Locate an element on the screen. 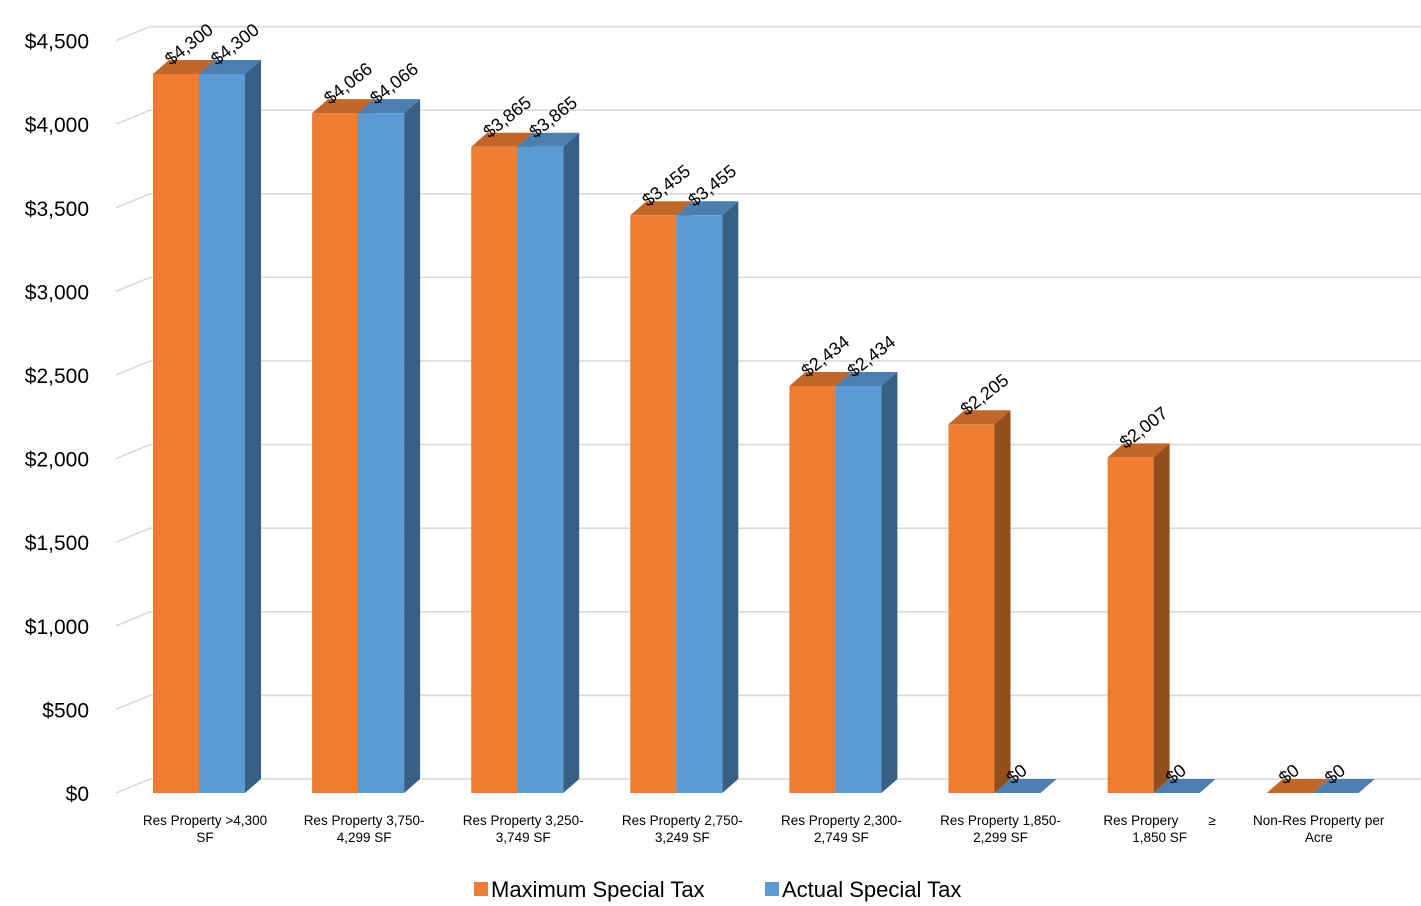 The height and width of the screenshot is (906, 1421). y-tick-label: $0 is located at coordinates (77, 794).